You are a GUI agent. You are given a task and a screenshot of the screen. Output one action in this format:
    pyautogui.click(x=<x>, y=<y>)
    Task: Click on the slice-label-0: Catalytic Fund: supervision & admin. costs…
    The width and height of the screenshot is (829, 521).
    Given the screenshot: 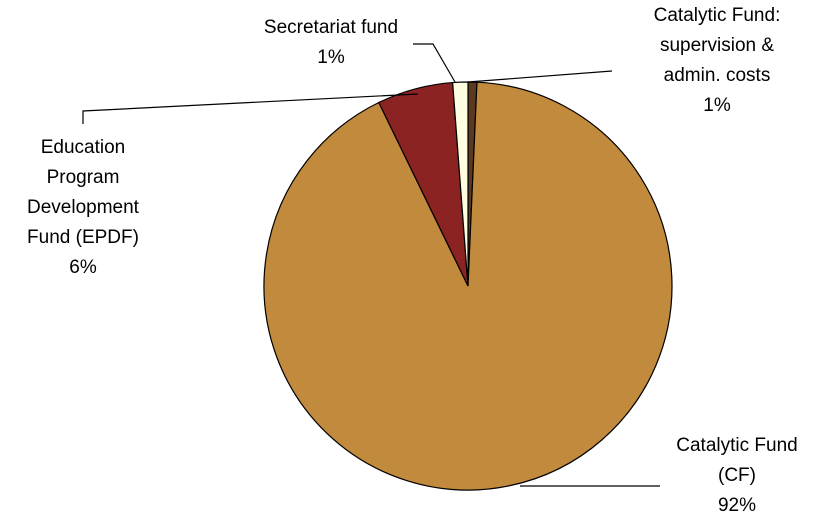 What is the action you would take?
    pyautogui.click(x=717, y=60)
    